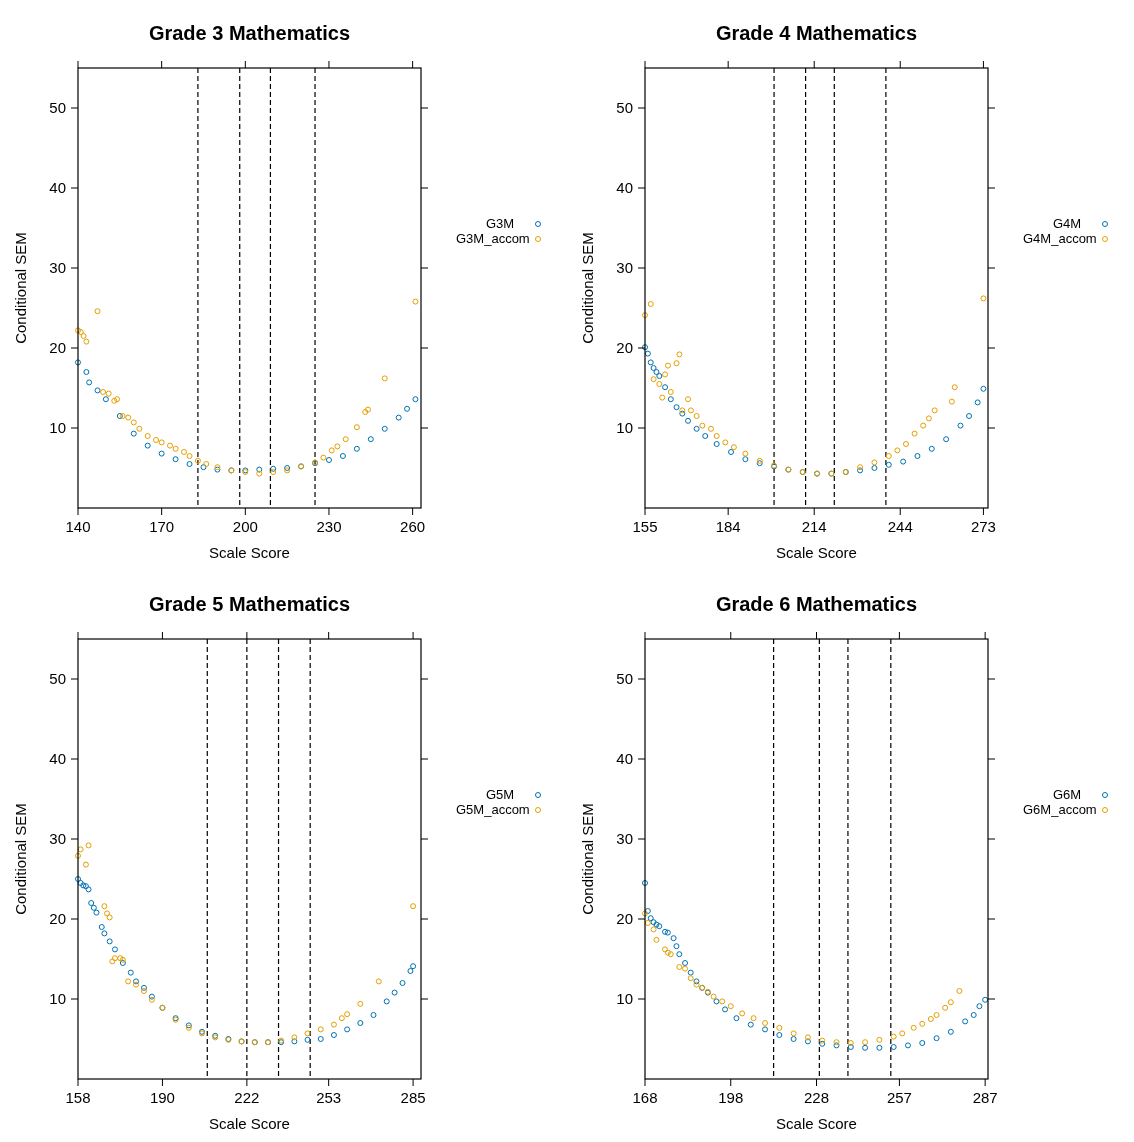 This screenshot has height=1142, width=1134. What do you see at coordinates (78, 1097) in the screenshot?
I see `x-tick-label: 158` at bounding box center [78, 1097].